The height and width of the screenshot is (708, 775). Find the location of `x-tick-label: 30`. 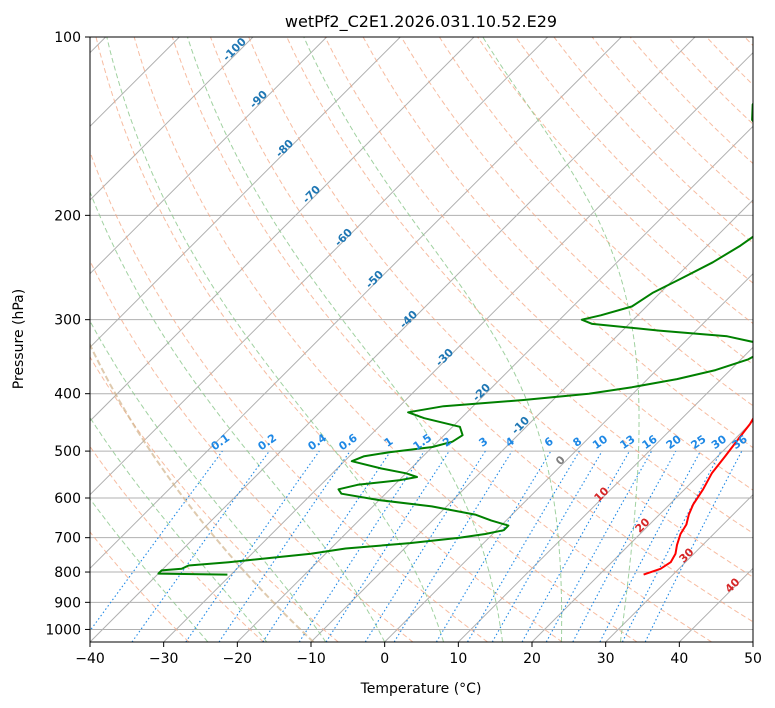

x-tick-label: 30 is located at coordinates (606, 659).